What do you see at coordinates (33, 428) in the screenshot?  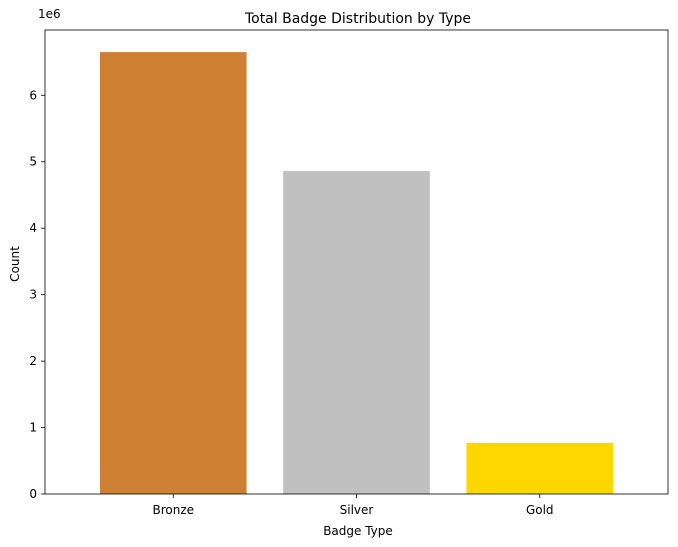 I see `y-tick-label-1: 1` at bounding box center [33, 428].